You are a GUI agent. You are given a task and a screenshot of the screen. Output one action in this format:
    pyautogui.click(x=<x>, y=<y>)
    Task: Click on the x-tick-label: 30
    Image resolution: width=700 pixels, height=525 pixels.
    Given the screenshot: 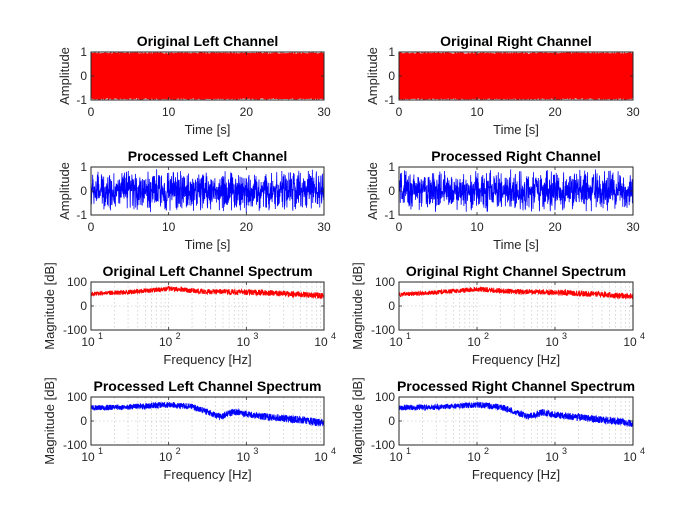 What is the action you would take?
    pyautogui.click(x=633, y=112)
    